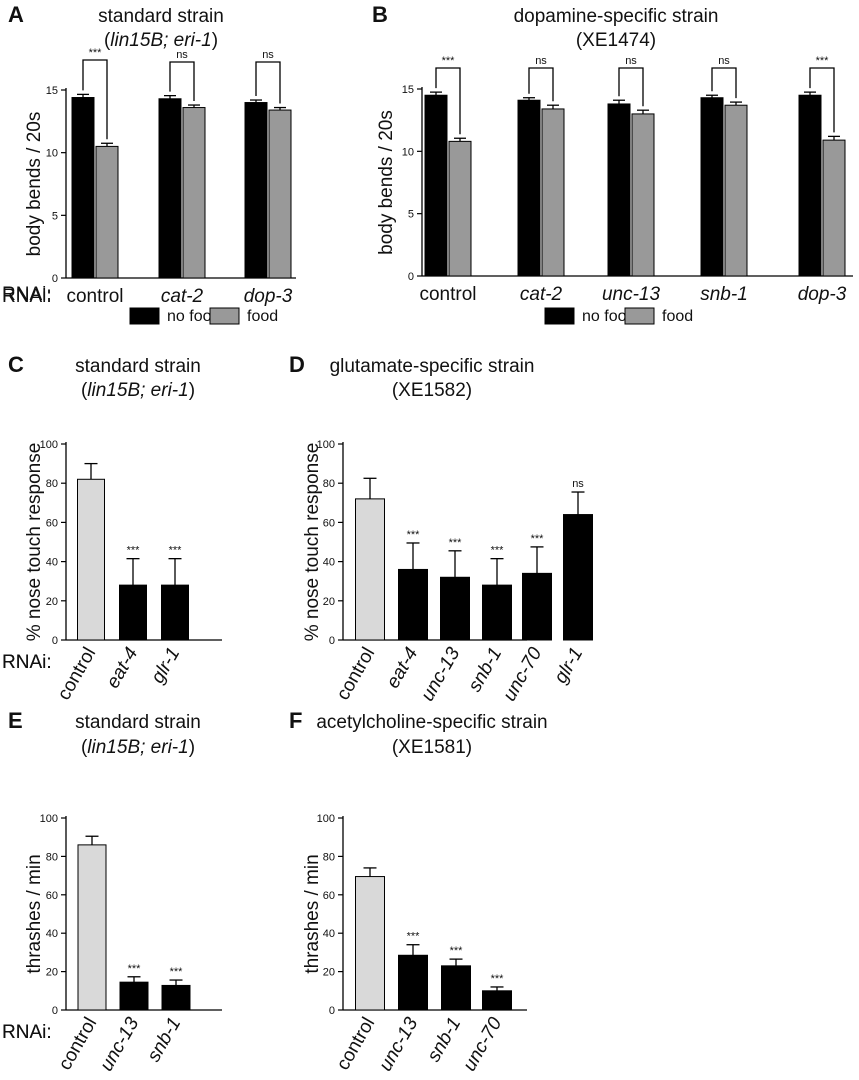 Image resolution: width=859 pixels, height=1080 pixels. I want to click on y-tick-label: 80, so click(52, 857).